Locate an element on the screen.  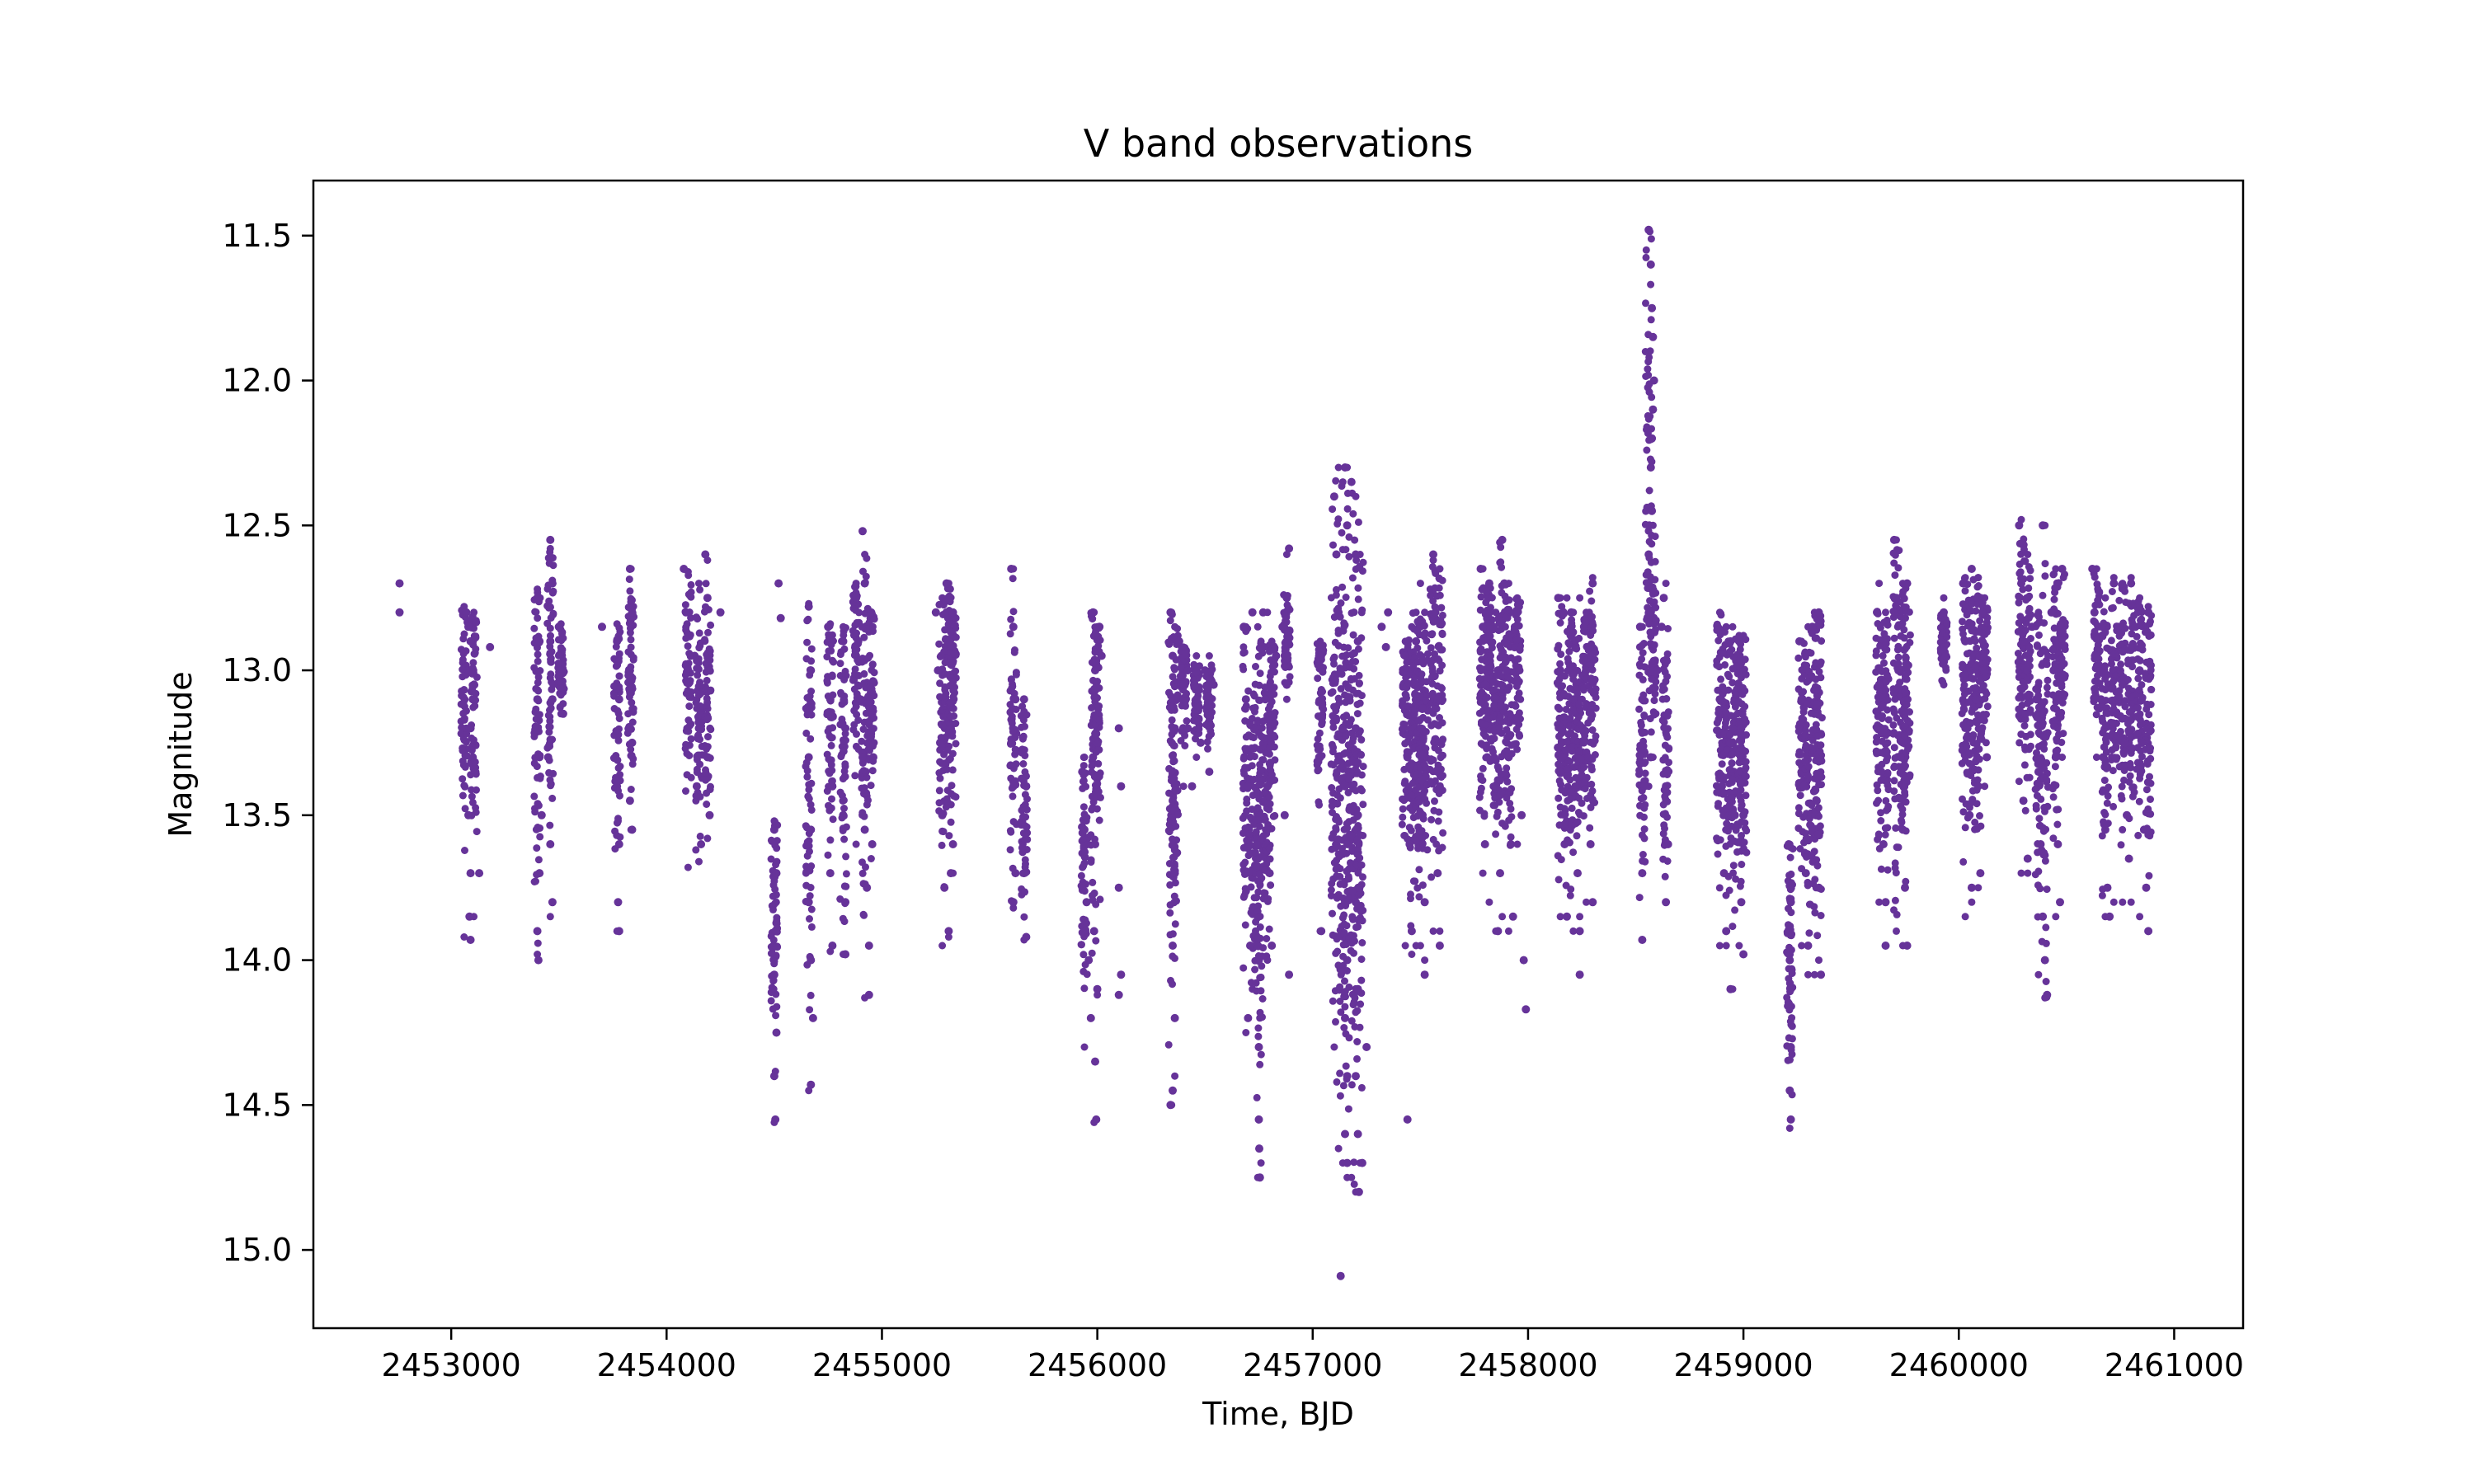
observation-band is located at coordinates (707, 699).